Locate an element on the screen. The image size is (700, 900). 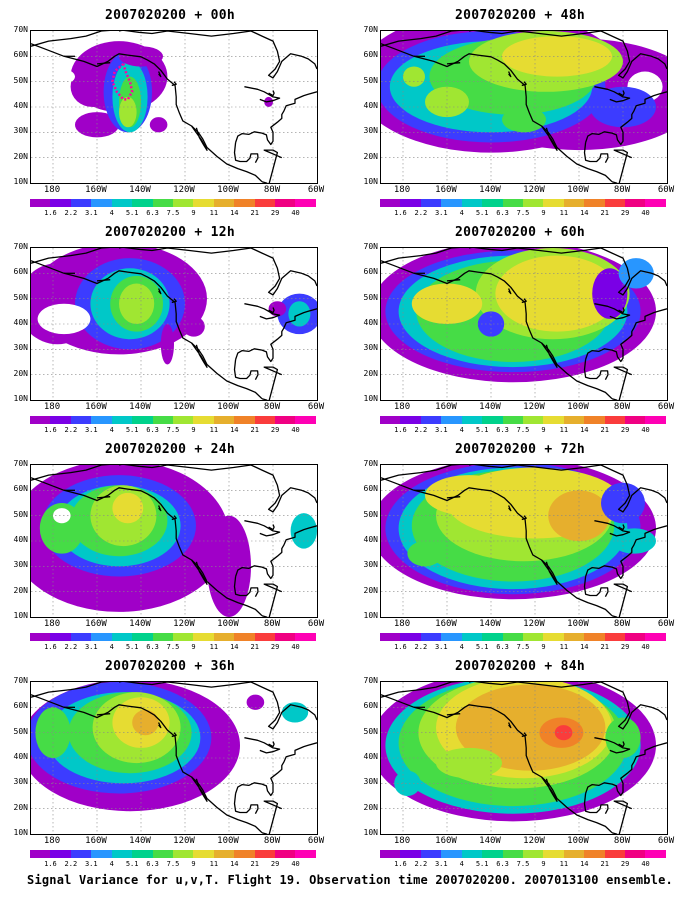
longitude-tick-label: 60W is located at coordinates (316, 190).